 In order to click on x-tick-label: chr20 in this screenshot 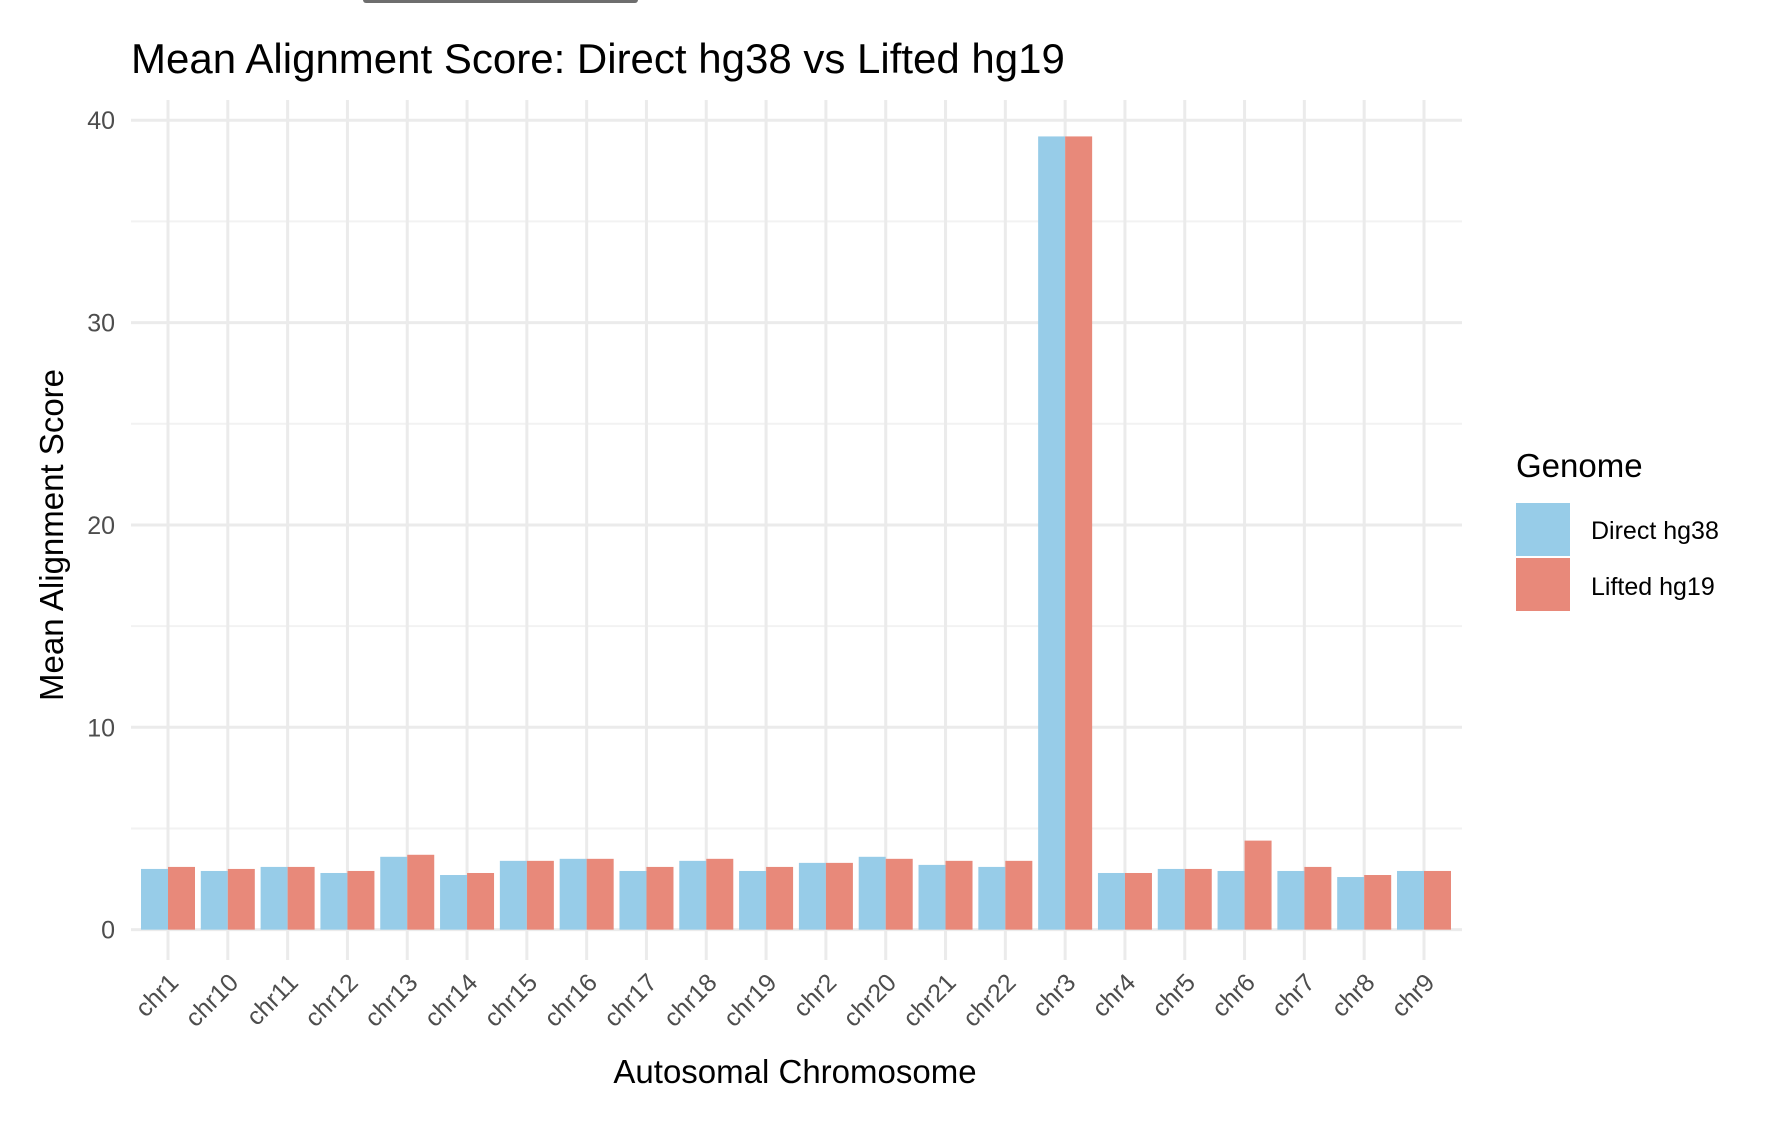, I will do `click(870, 1000)`.